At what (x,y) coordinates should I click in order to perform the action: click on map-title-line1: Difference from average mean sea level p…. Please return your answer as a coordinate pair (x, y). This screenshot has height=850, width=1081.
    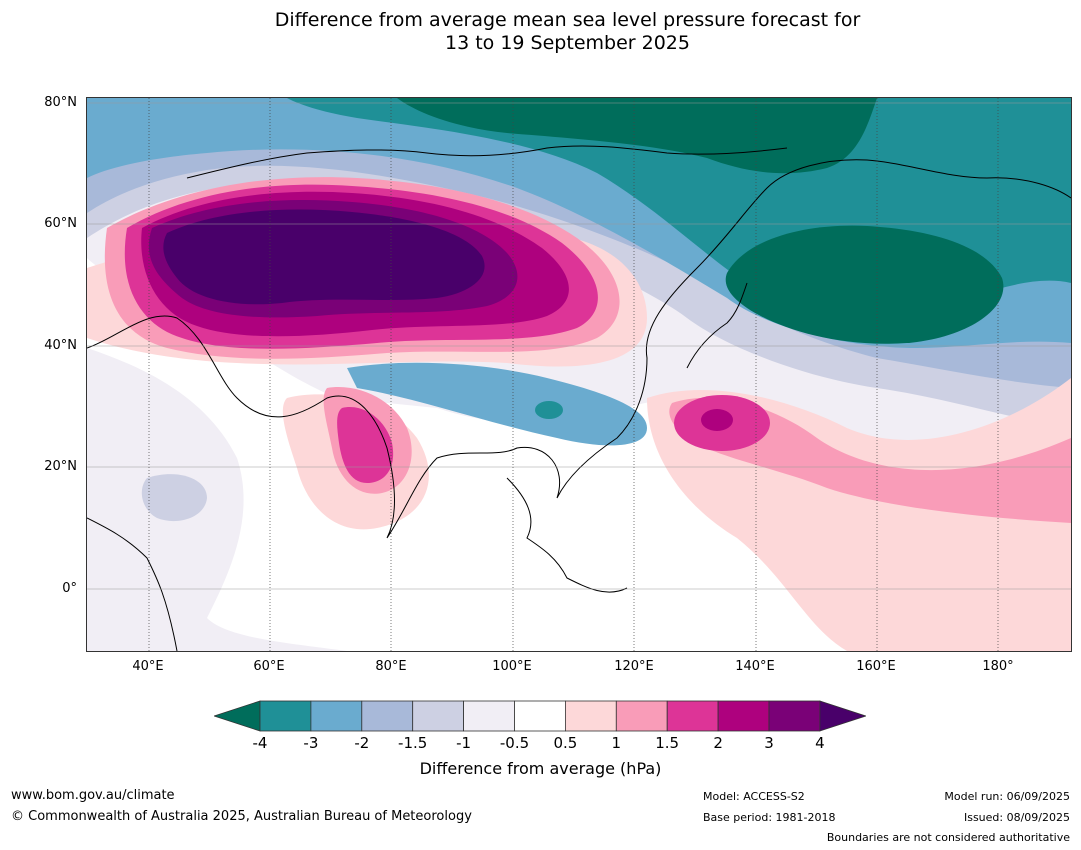
    Looking at the image, I should click on (567, 20).